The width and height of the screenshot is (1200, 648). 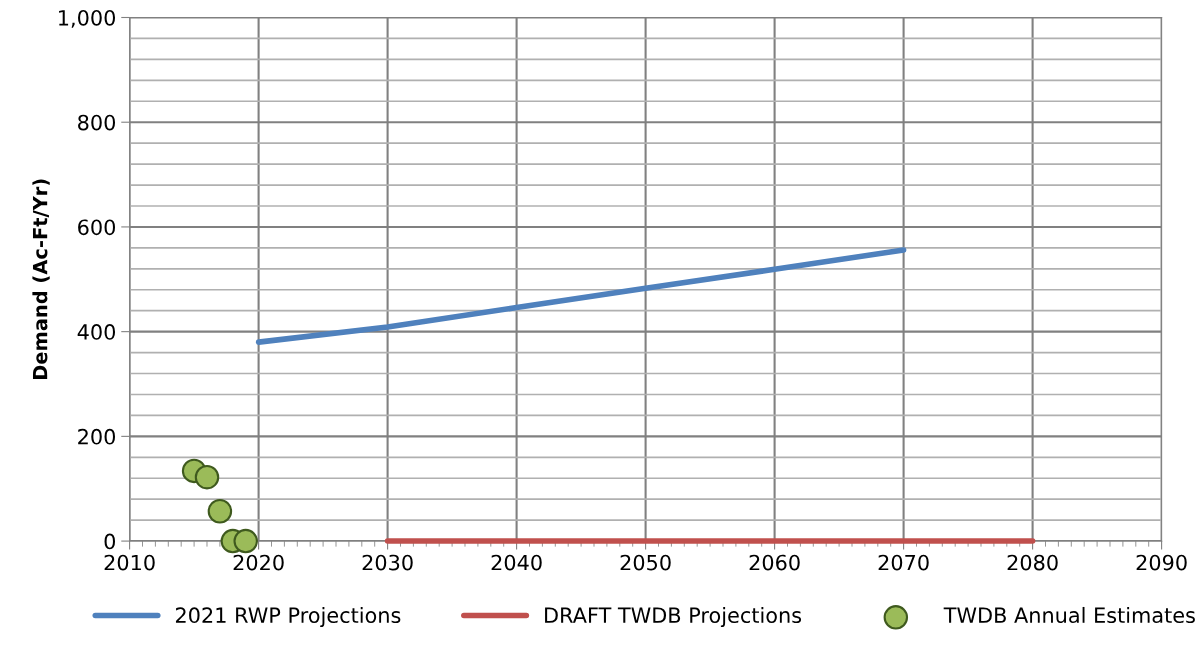 I want to click on y-tick-label: 800, so click(x=97, y=122).